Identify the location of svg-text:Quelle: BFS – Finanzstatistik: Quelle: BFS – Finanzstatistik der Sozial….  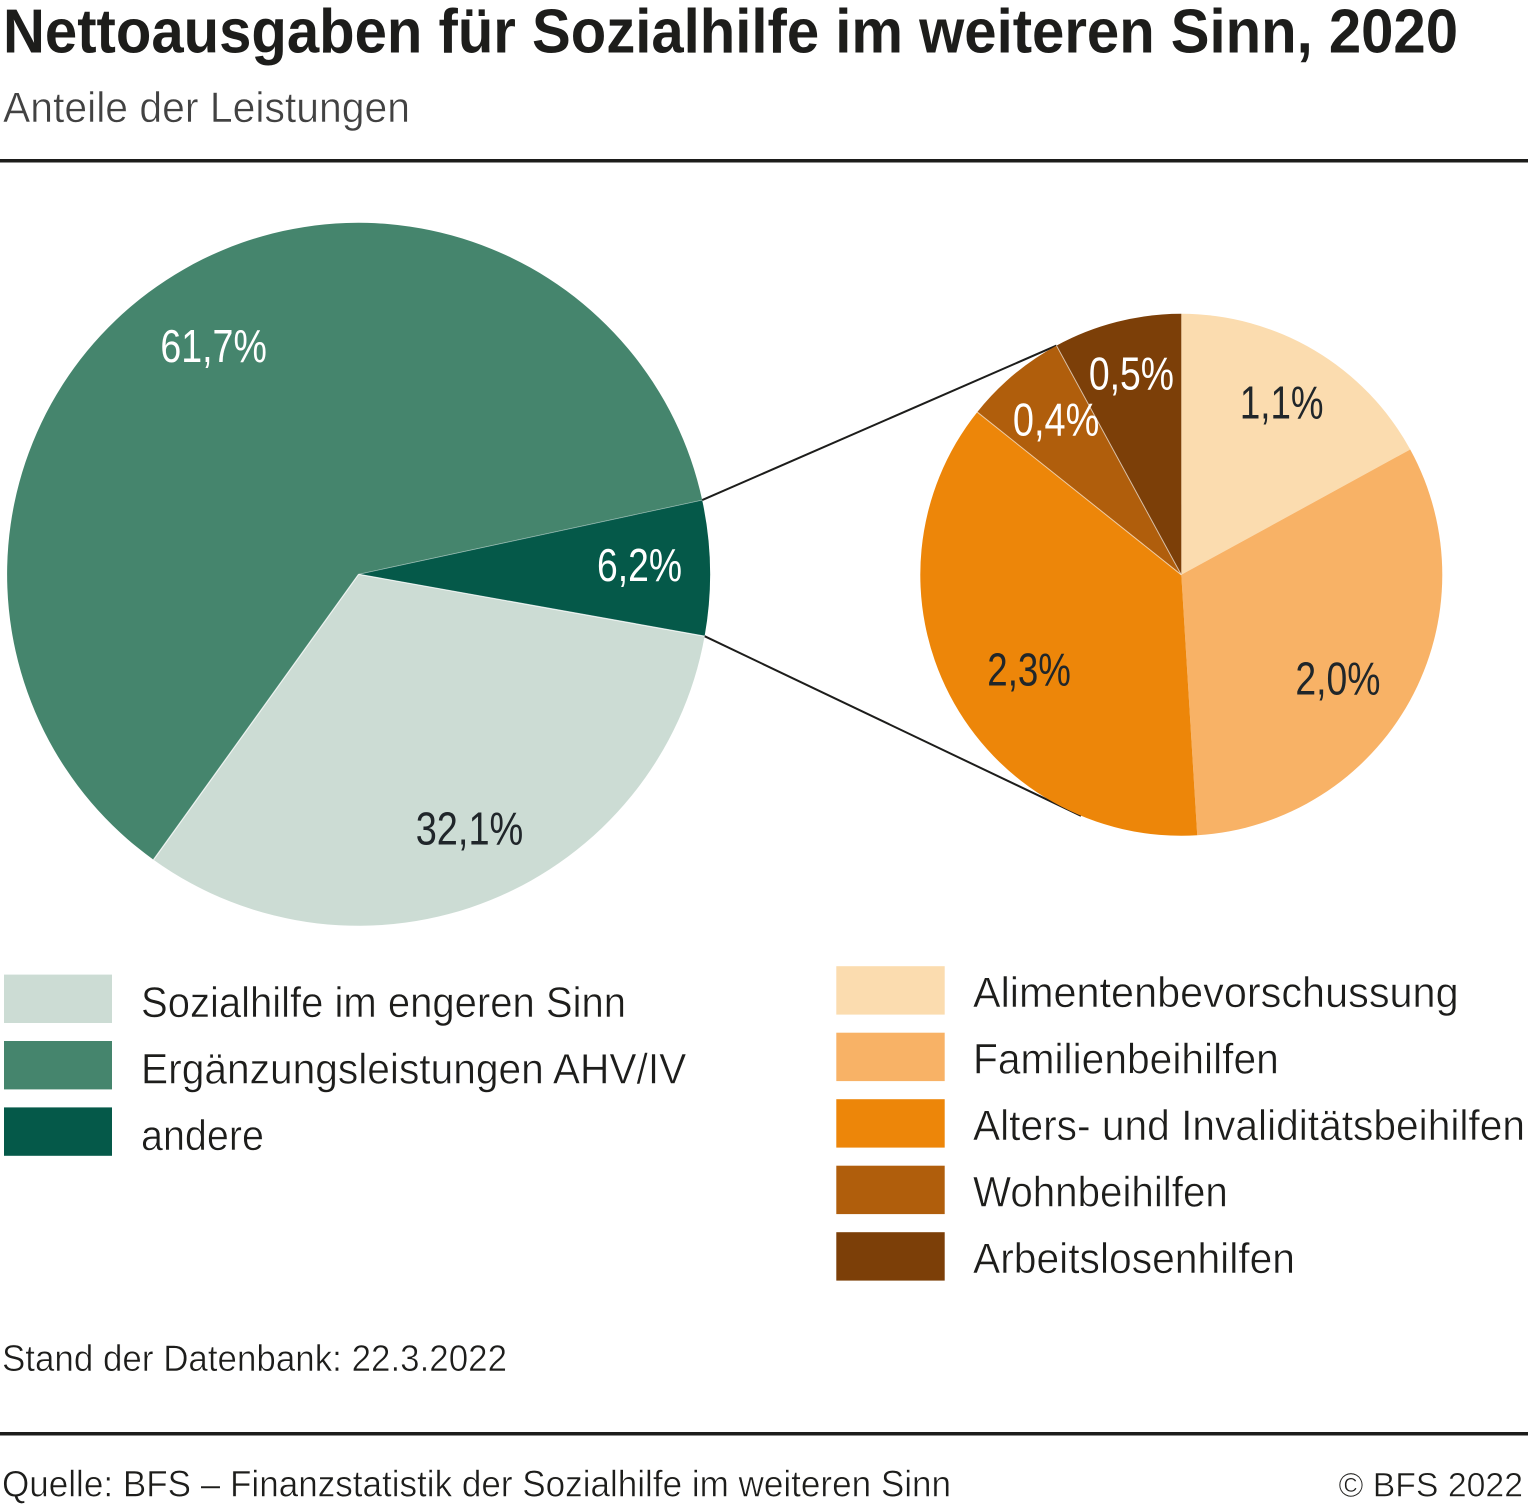
(476, 1484).